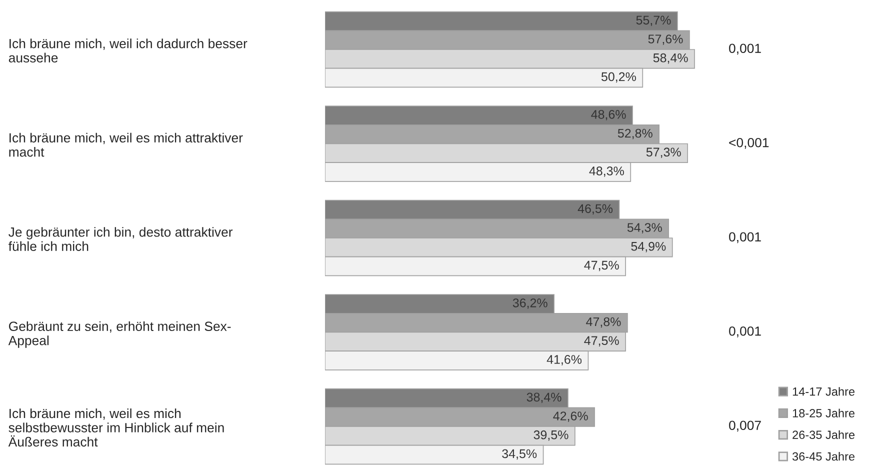  Describe the element at coordinates (663, 153) in the screenshot. I see `data-label: 57,3%` at that location.